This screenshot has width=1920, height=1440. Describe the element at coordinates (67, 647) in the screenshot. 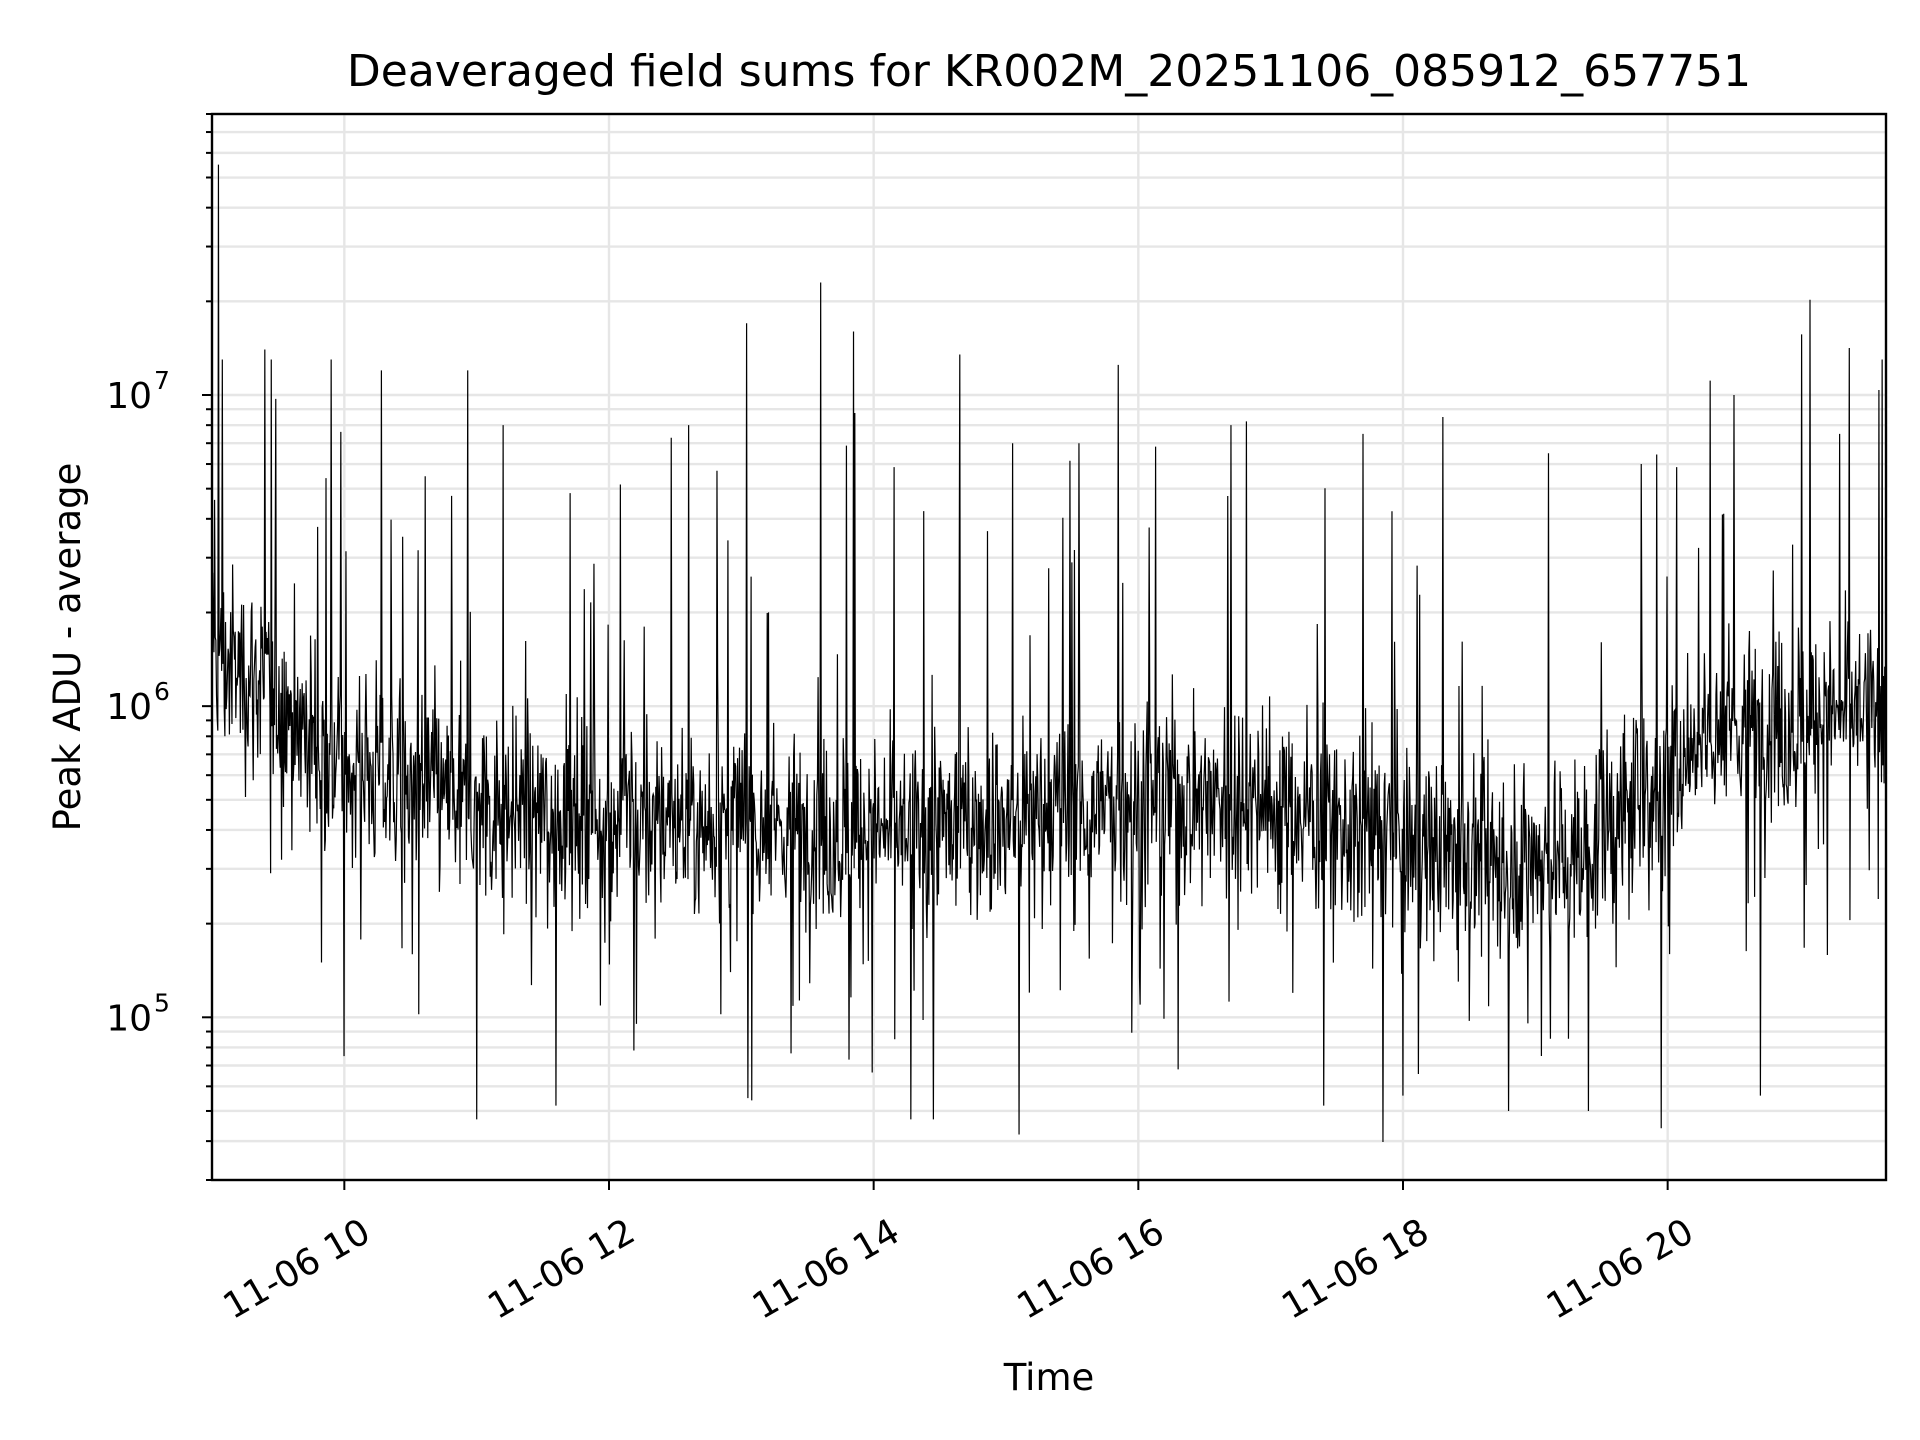

I see `y-axis-label: Peak ADU - average` at that location.